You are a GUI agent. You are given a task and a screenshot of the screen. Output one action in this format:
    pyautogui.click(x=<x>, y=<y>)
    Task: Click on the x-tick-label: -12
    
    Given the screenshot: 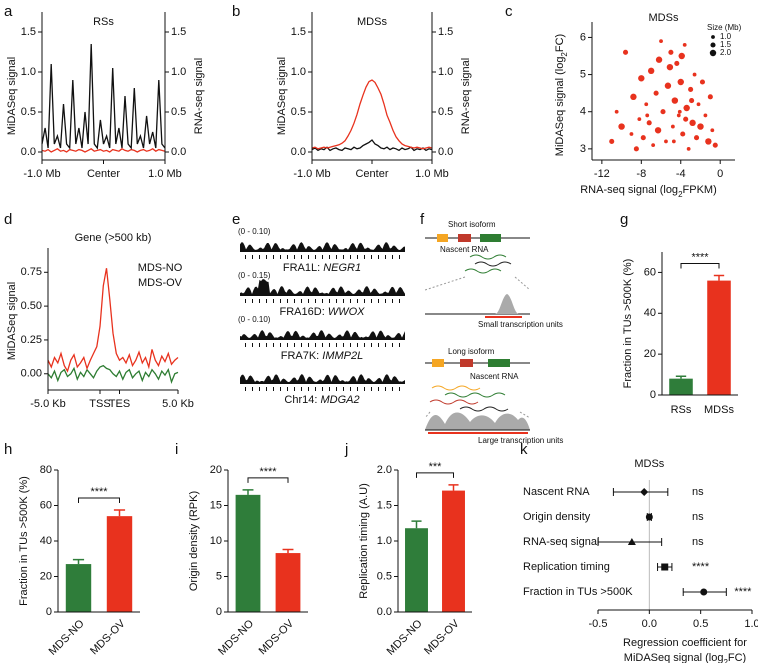 What is the action you would take?
    pyautogui.click(x=602, y=174)
    